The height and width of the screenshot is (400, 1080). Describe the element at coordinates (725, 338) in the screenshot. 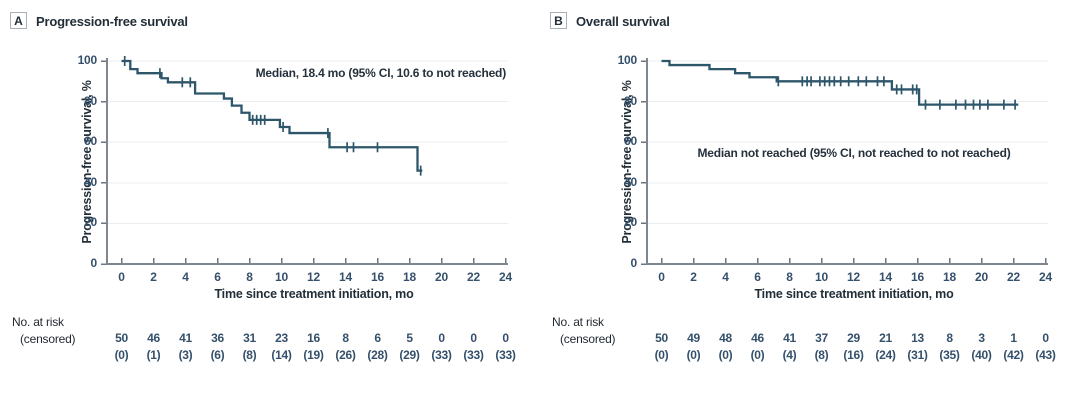

I see `at-risk-value: 48` at that location.